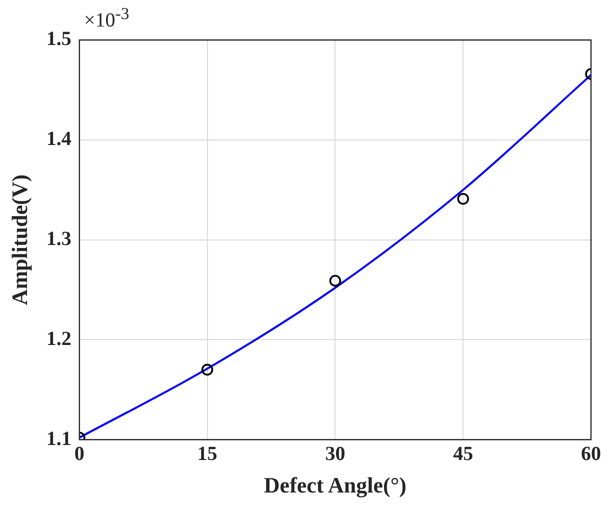 Image resolution: width=613 pixels, height=508 pixels. I want to click on text: ×10$^{-3}$, so click(107, 18).